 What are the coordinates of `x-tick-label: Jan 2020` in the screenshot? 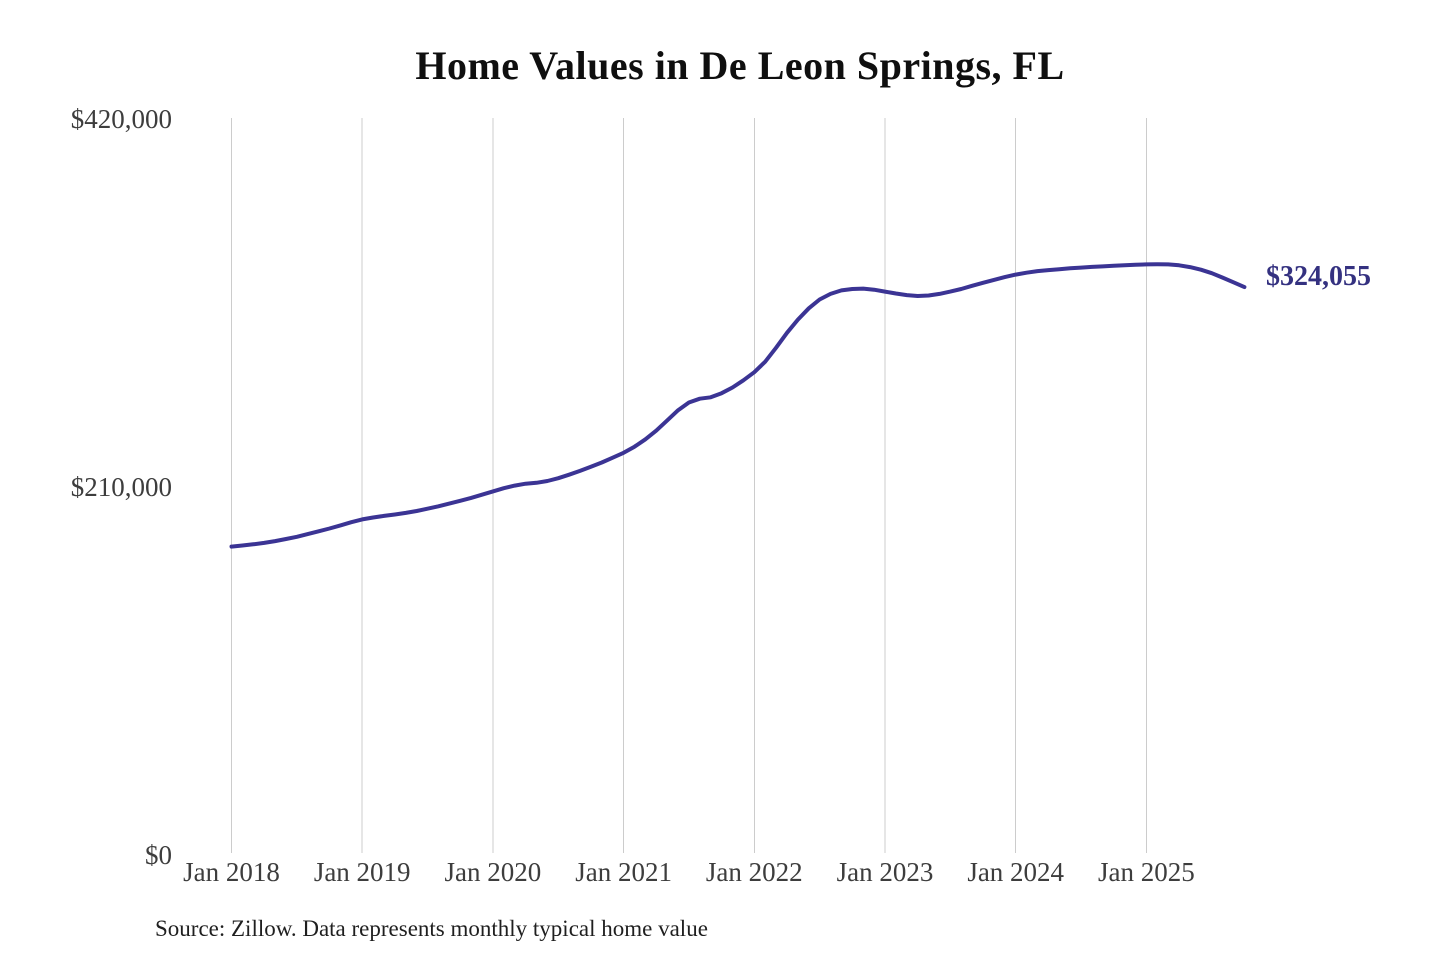 It's located at (493, 872).